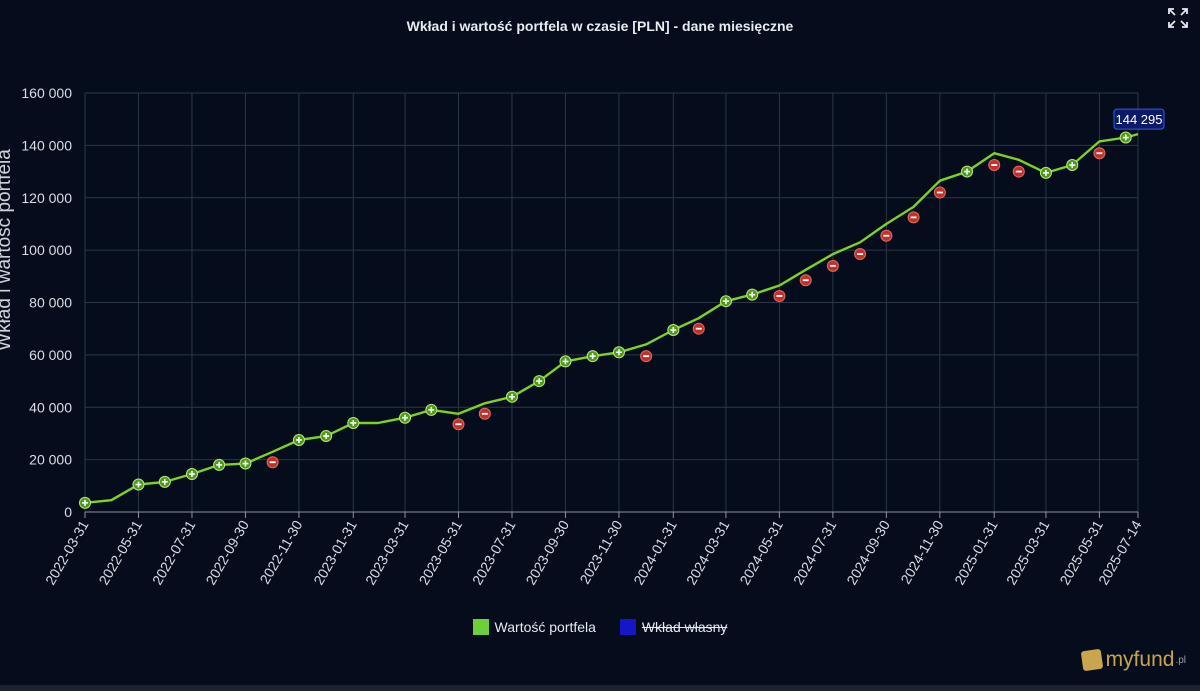 The height and width of the screenshot is (691, 1200). I want to click on x-tick-label: 2022-05-31, so click(120, 552).